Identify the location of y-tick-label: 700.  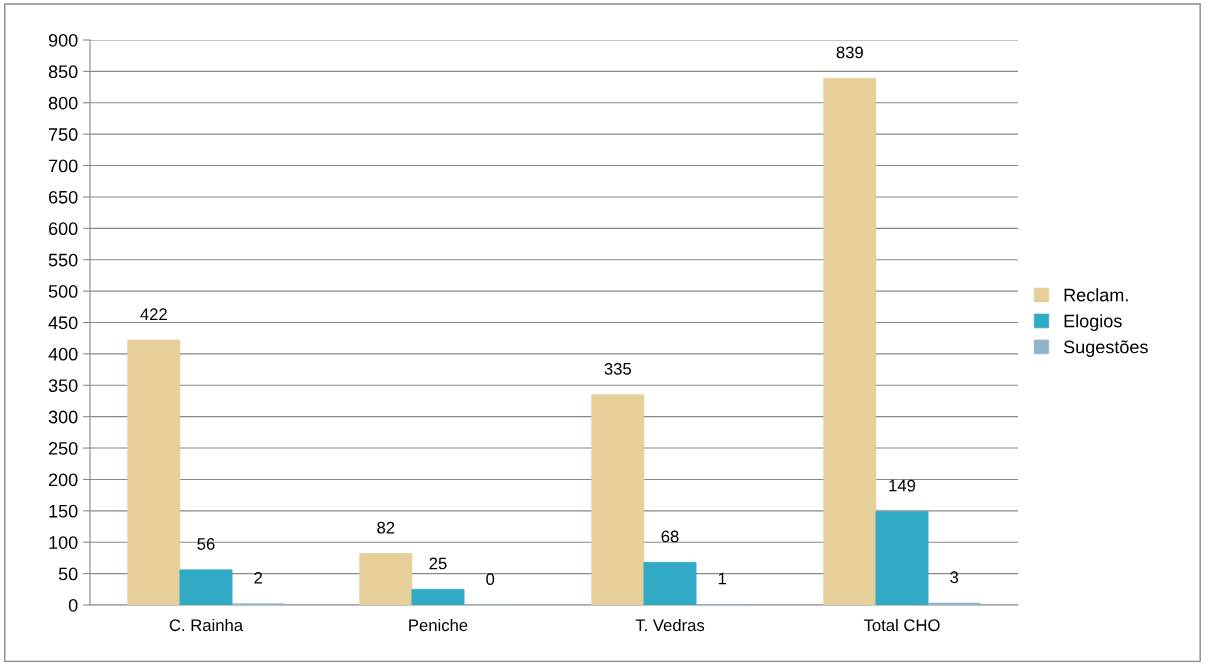
(63, 166).